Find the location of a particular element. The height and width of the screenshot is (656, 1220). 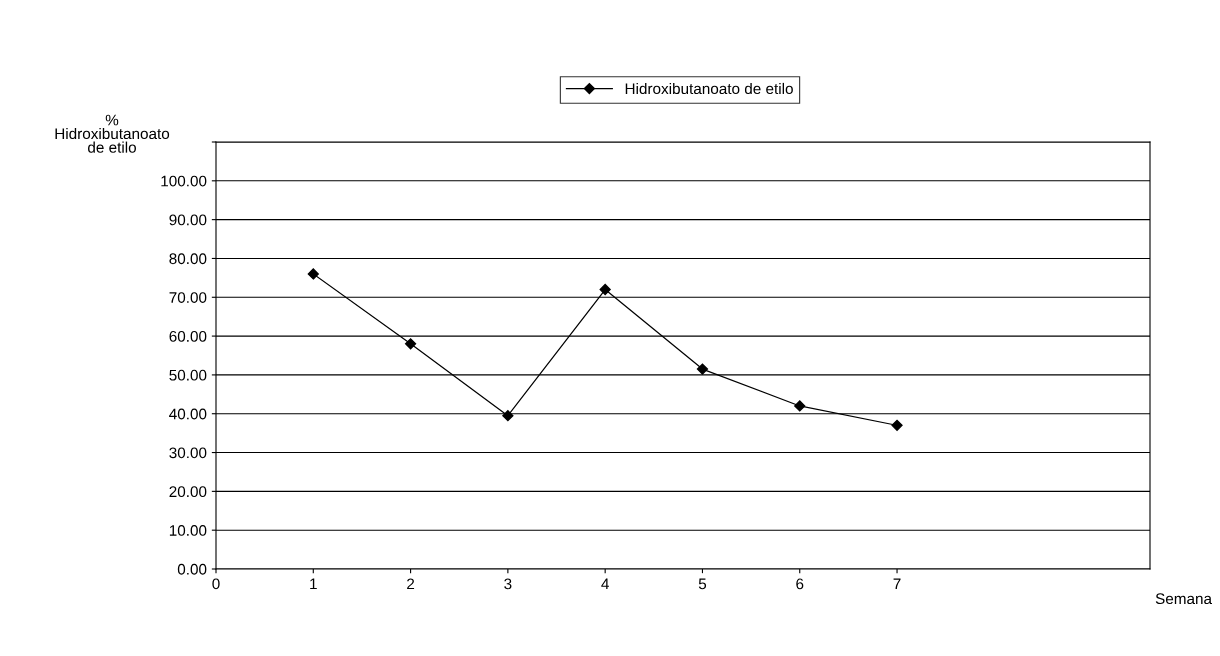

x-tick-label: 1 is located at coordinates (313, 584).